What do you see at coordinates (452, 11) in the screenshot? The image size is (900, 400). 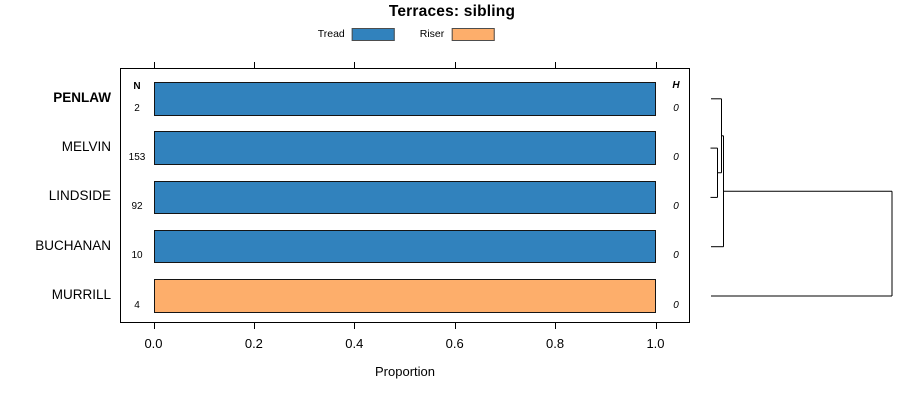 I see `chart-title: Terraces: sibling` at bounding box center [452, 11].